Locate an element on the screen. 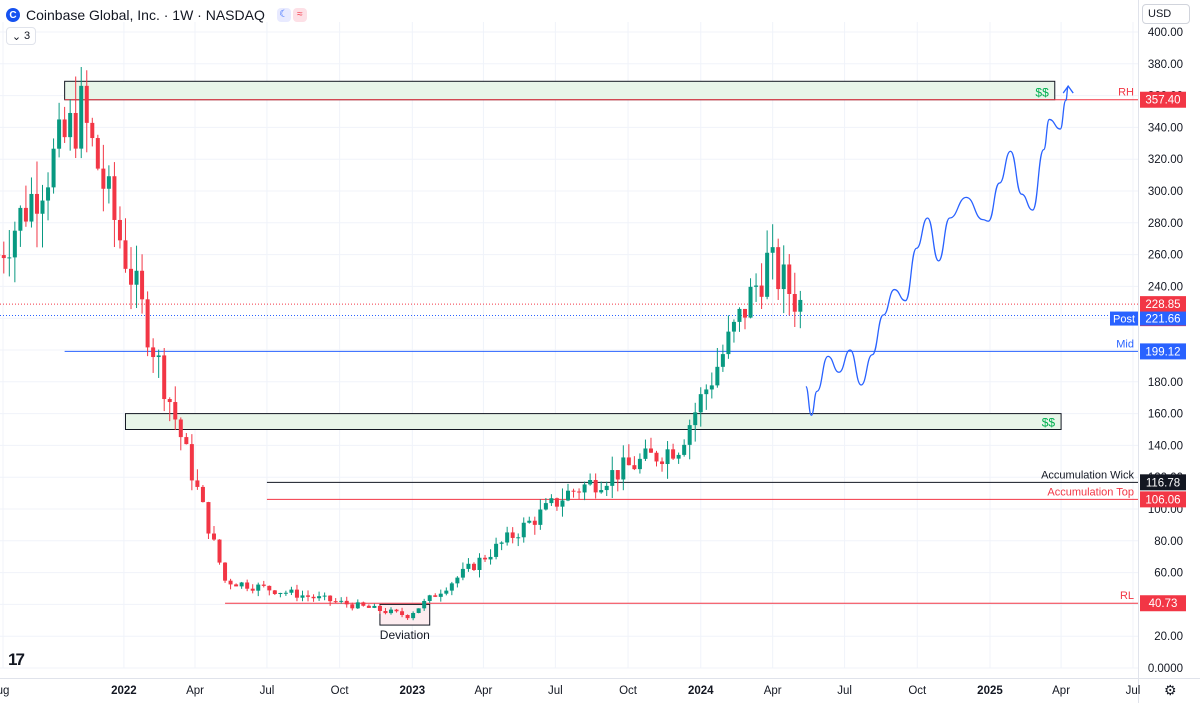  x-tick-label: 2022 is located at coordinates (124, 691).